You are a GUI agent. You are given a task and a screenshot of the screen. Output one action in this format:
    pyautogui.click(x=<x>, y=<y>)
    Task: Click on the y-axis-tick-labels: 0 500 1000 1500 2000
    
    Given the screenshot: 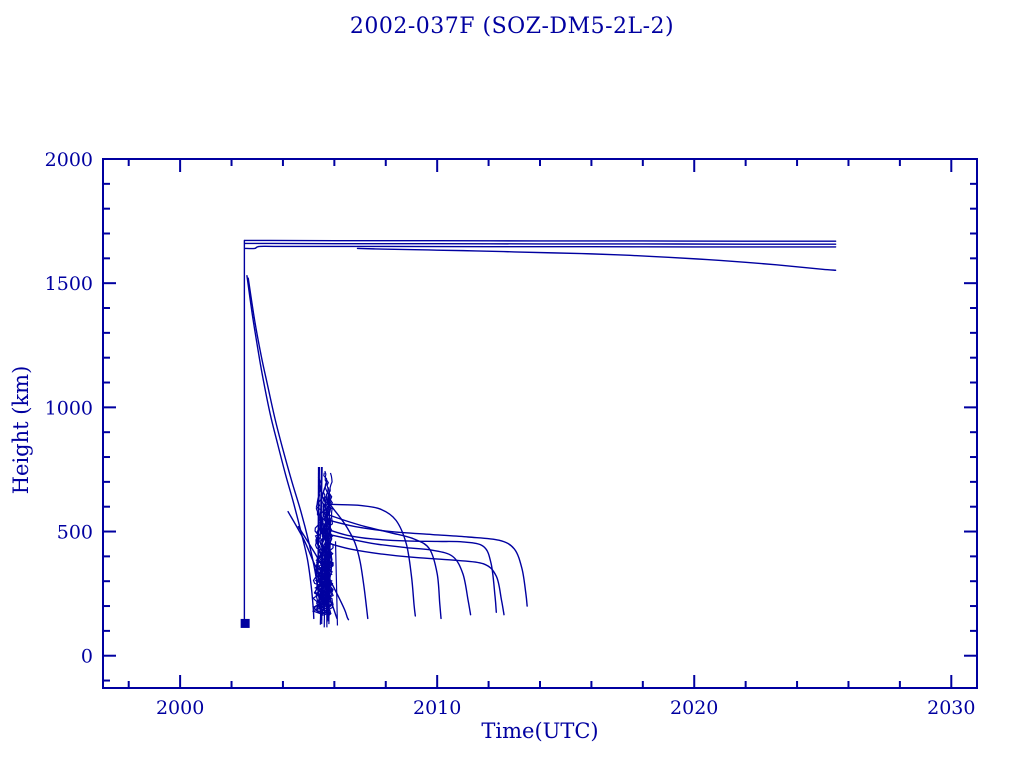 What is the action you would take?
    pyautogui.click(x=69, y=408)
    